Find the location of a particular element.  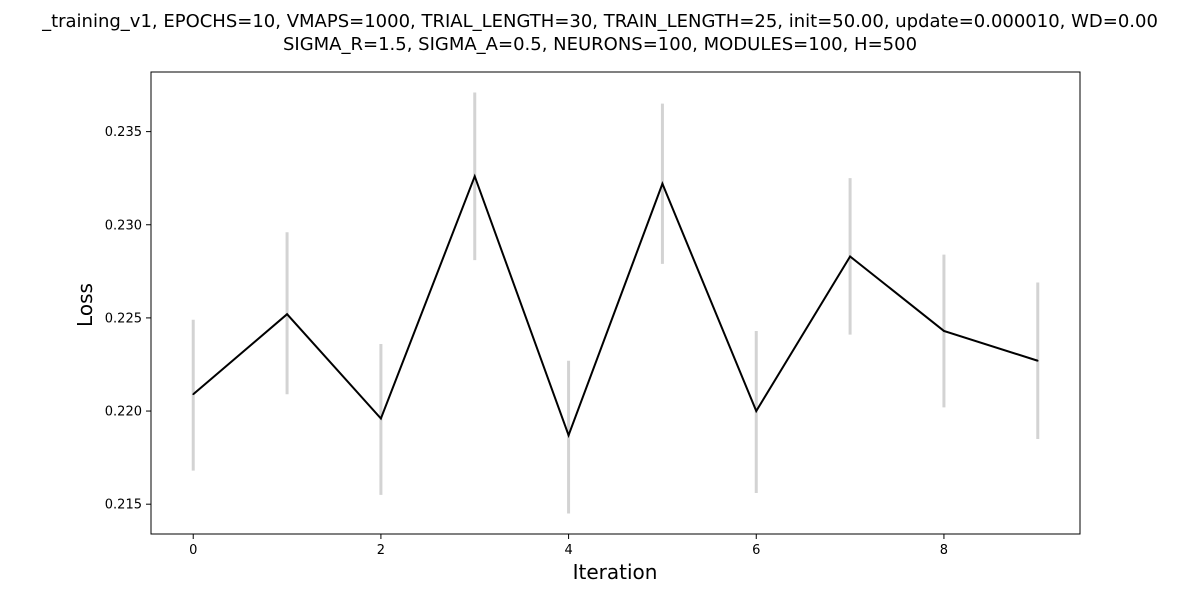

y-tick-label: 0.220 is located at coordinates (123, 412).